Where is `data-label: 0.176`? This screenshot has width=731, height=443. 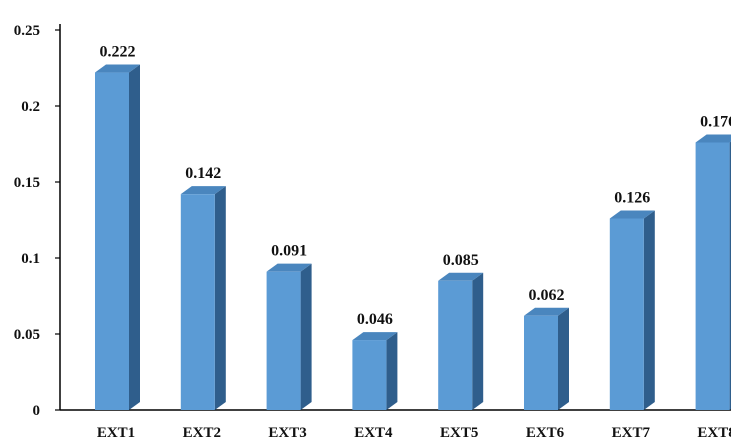
data-label: 0.176 is located at coordinates (715, 121).